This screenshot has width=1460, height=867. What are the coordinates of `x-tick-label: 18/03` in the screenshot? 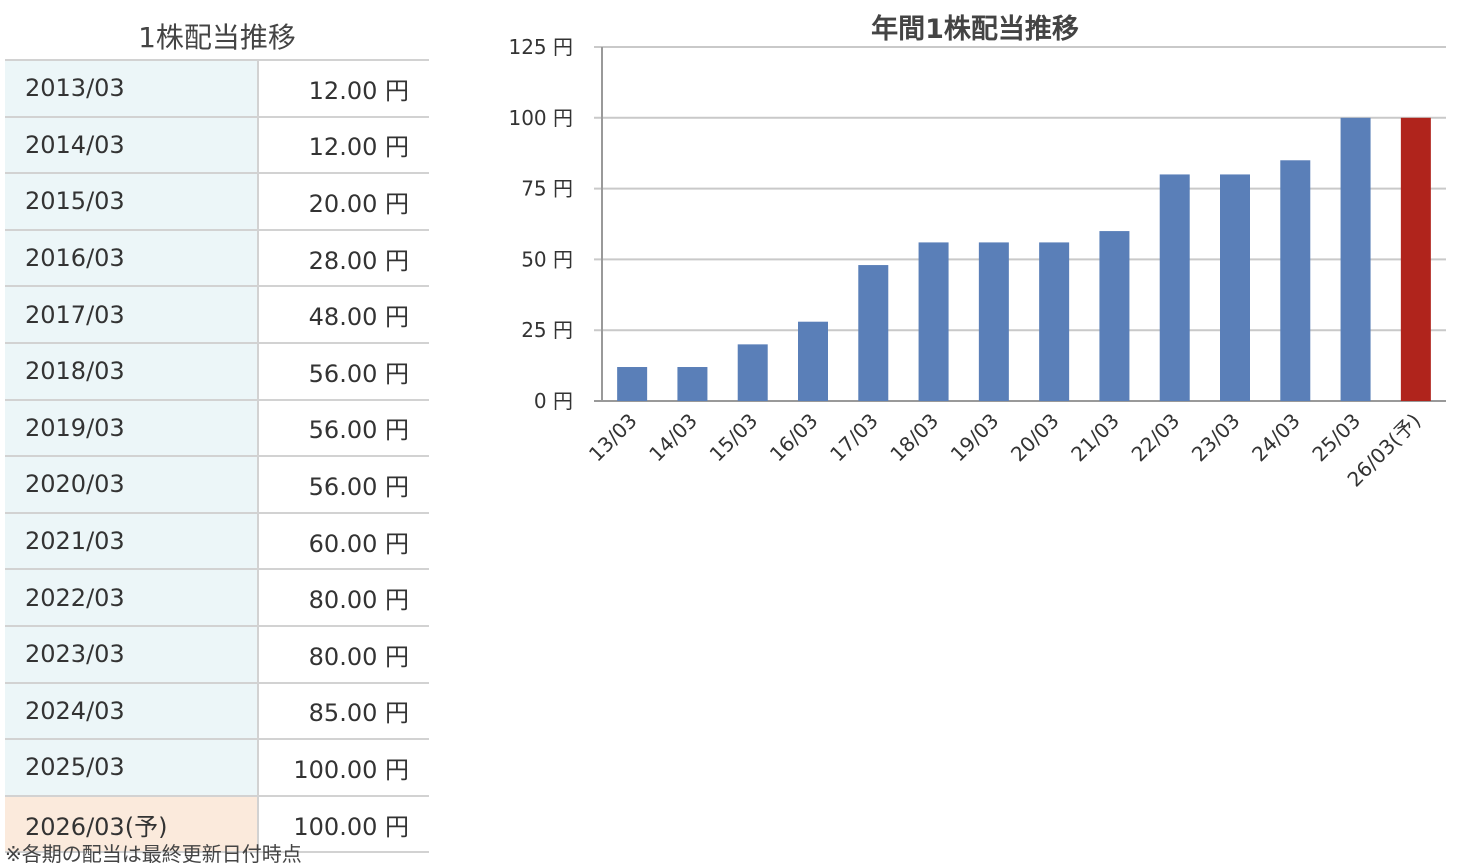 It's located at (914, 438).